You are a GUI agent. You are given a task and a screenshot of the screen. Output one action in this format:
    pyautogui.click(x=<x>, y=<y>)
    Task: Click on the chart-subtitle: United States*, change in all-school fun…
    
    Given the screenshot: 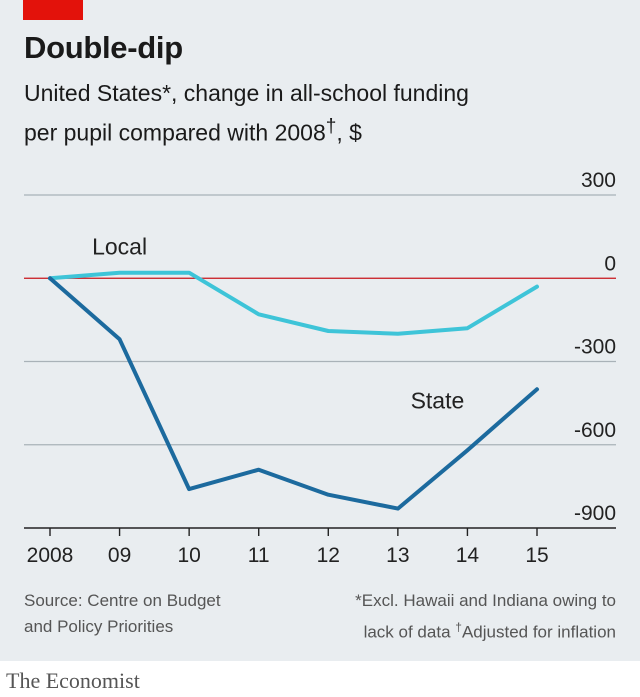 What is the action you would take?
    pyautogui.click(x=324, y=113)
    